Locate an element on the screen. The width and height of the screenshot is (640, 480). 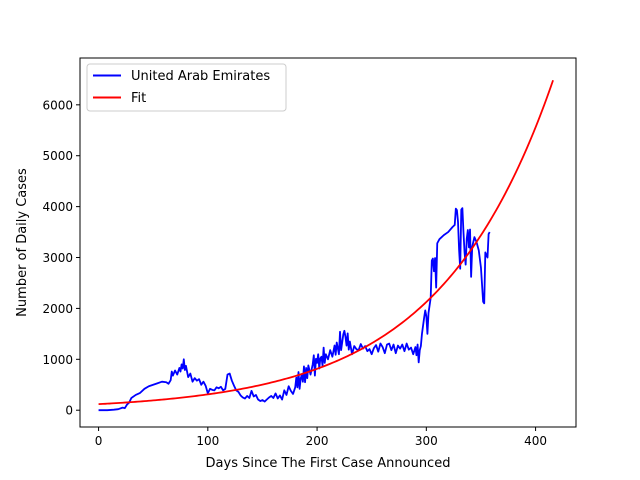
x-tick-label: 300 is located at coordinates (426, 441).